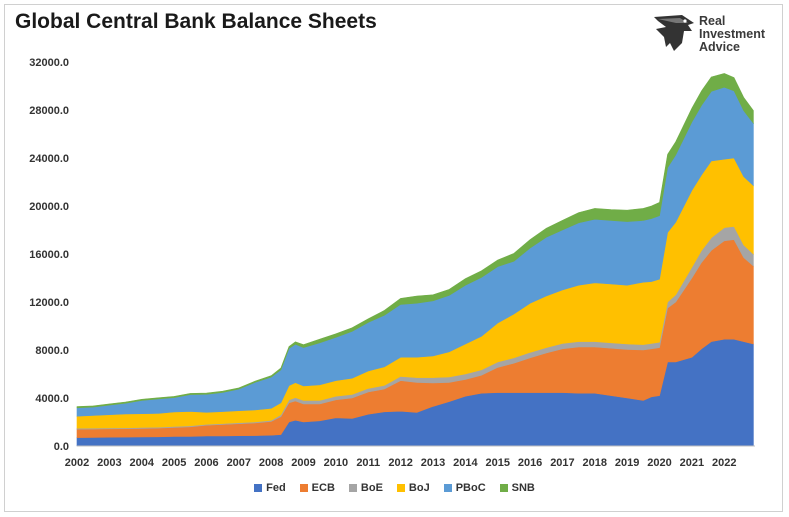 This screenshot has width=789, height=517. What do you see at coordinates (419, 488) in the screenshot?
I see `legend-label: BoJ` at bounding box center [419, 488].